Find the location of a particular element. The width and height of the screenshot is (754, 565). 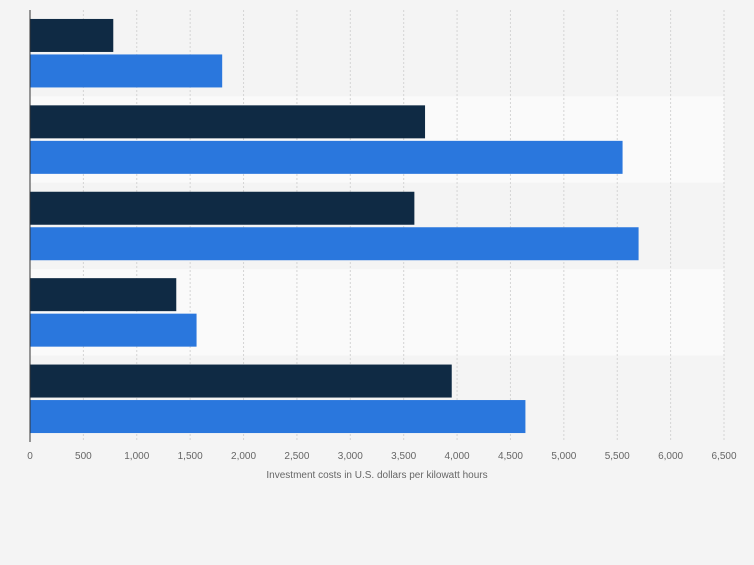

x-tick-label: 3,000 is located at coordinates (350, 456).